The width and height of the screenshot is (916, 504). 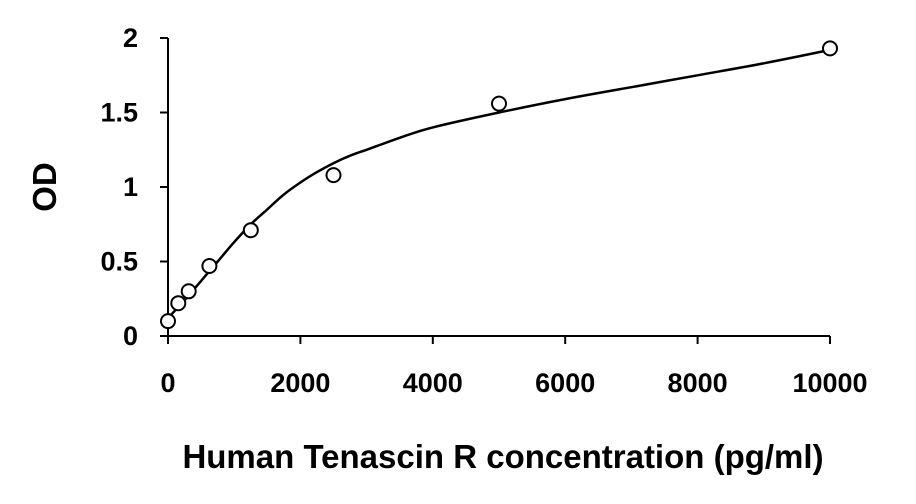 What do you see at coordinates (698, 383) in the screenshot?
I see `x-tick-label: 8000` at bounding box center [698, 383].